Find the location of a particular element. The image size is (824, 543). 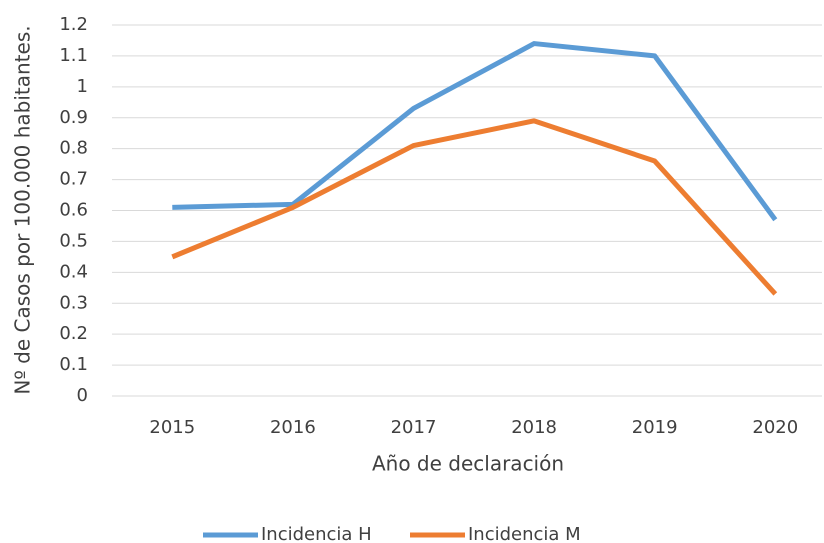

y-tick-label: 0.4 is located at coordinates (73, 271).